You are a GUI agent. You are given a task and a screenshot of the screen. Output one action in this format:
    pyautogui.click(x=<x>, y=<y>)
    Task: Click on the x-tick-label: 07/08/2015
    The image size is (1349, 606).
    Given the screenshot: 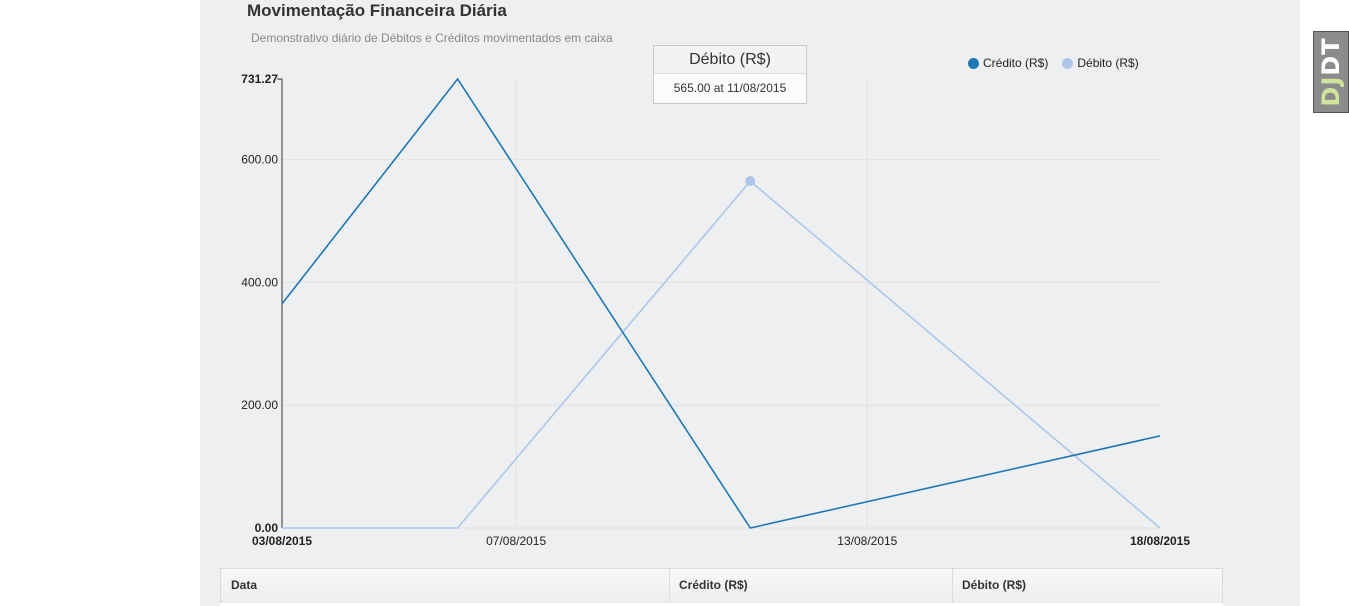 What is the action you would take?
    pyautogui.click(x=516, y=541)
    